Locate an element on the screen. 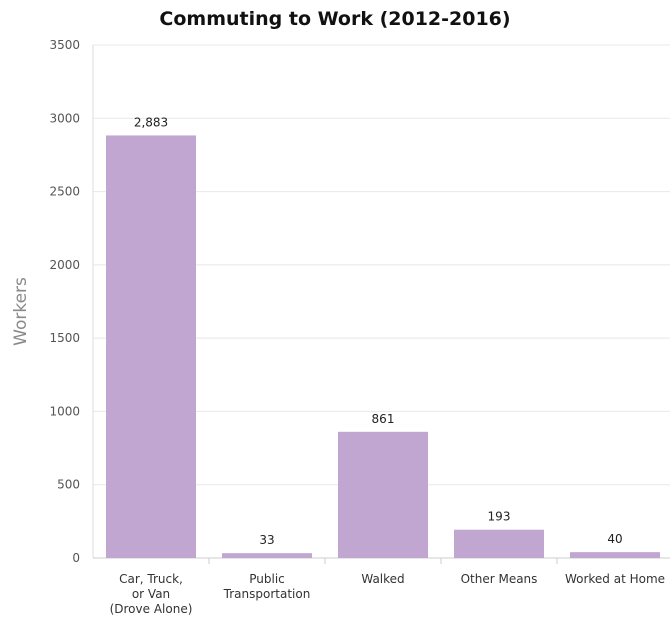 The image size is (670, 619). data-label: 40 is located at coordinates (614, 539).